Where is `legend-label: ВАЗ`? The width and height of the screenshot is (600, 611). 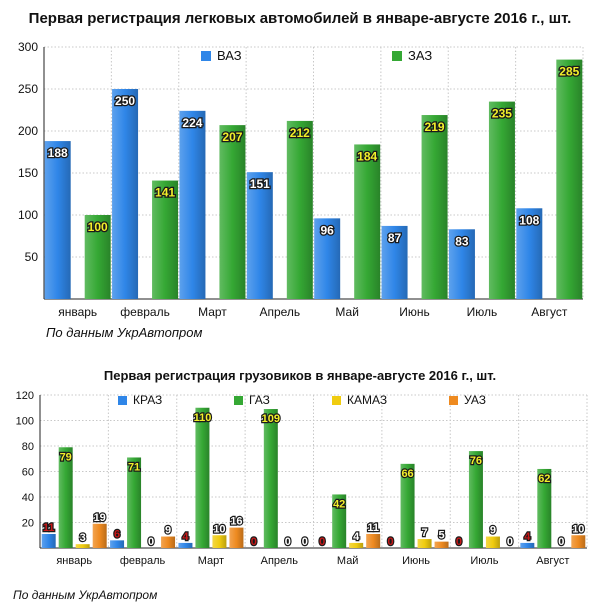
legend-label: ВАЗ is located at coordinates (229, 55).